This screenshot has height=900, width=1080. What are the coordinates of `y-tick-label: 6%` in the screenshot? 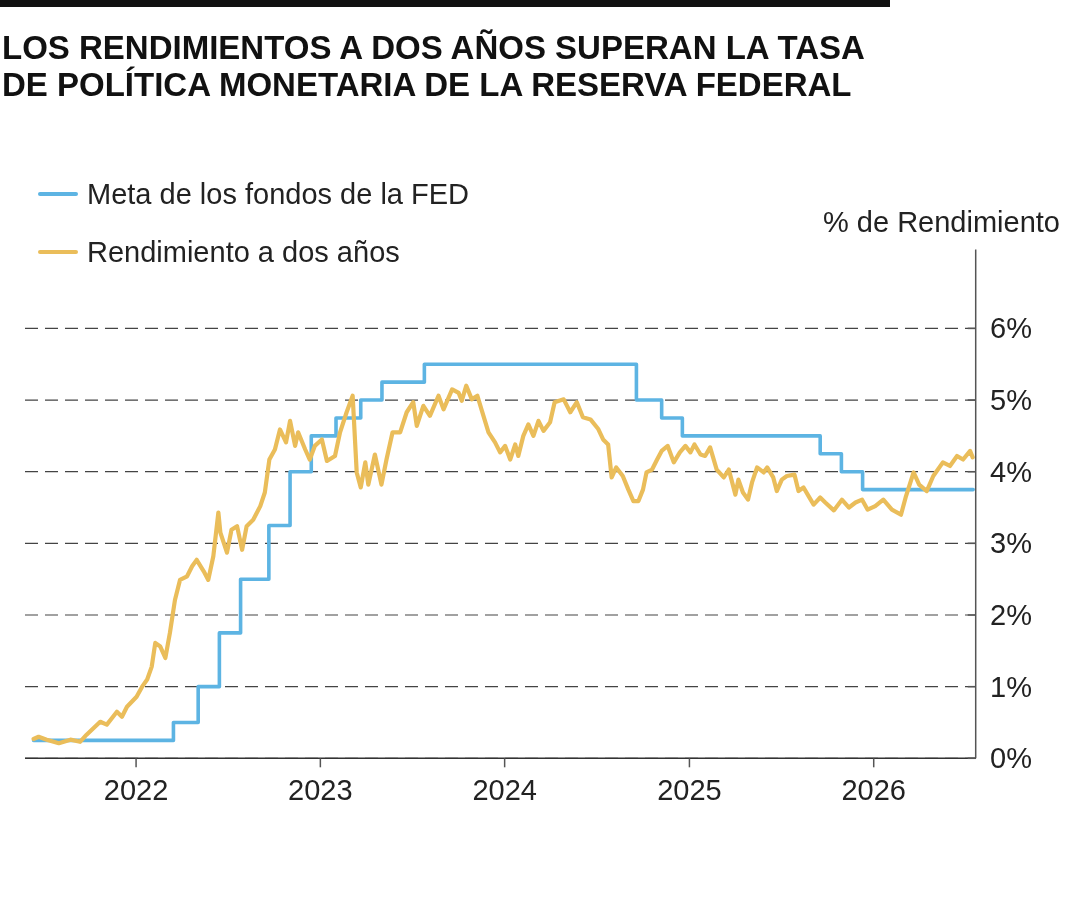 It's located at (1011, 328).